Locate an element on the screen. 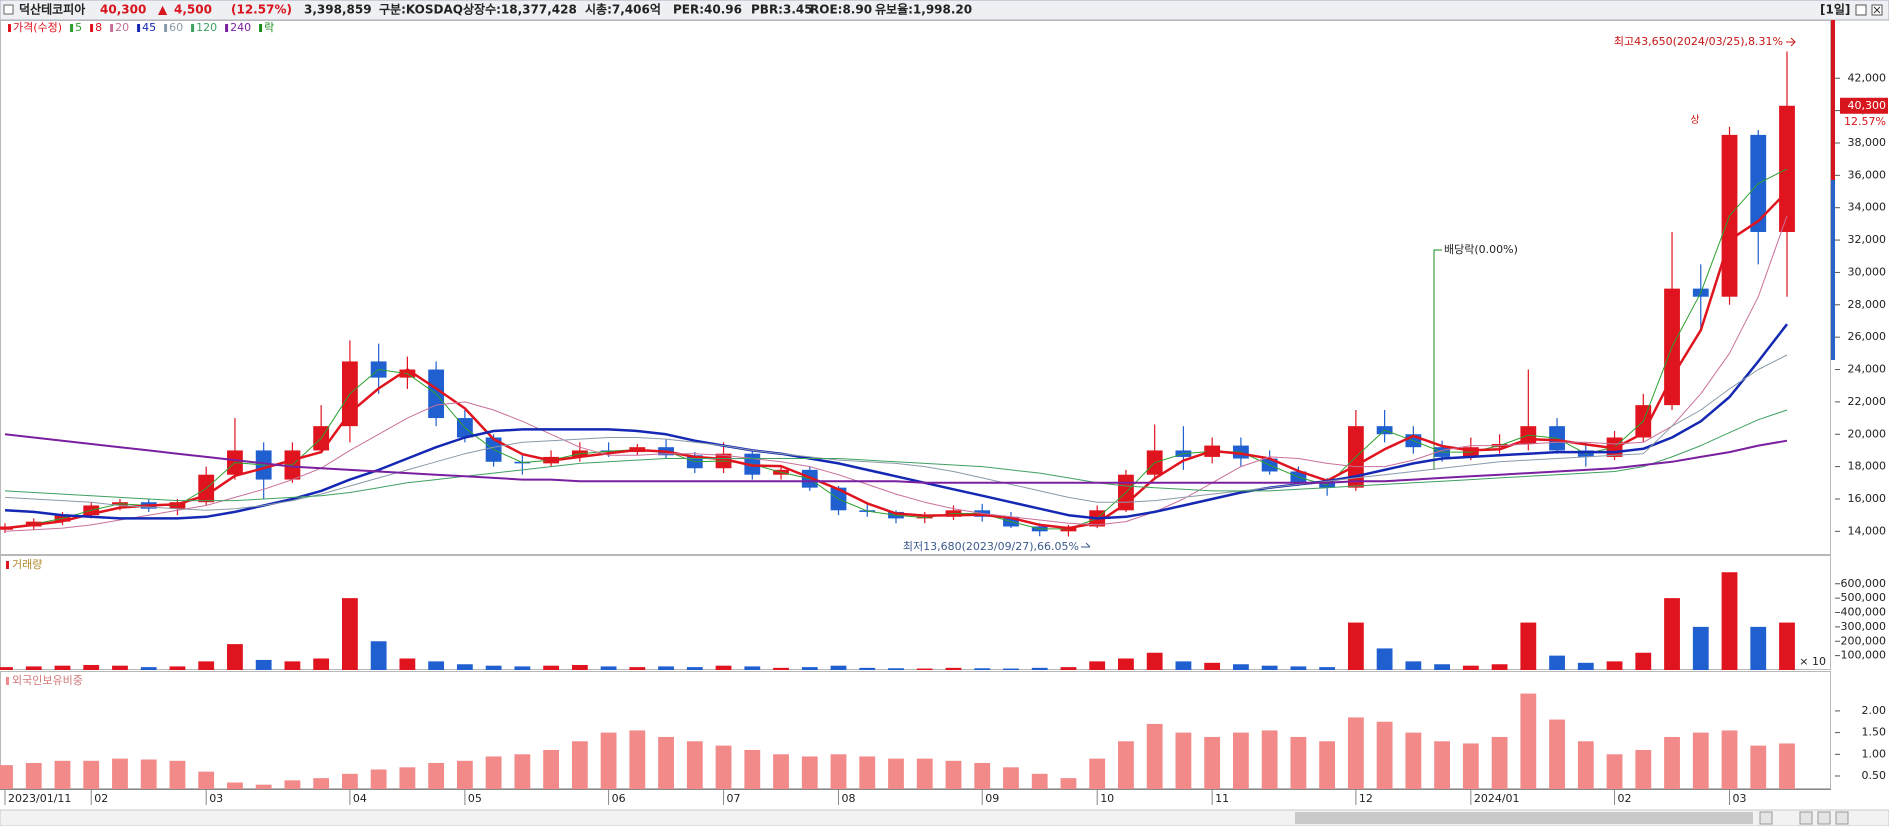 The height and width of the screenshot is (826, 1889). close-icon is located at coordinates (1877, 10).